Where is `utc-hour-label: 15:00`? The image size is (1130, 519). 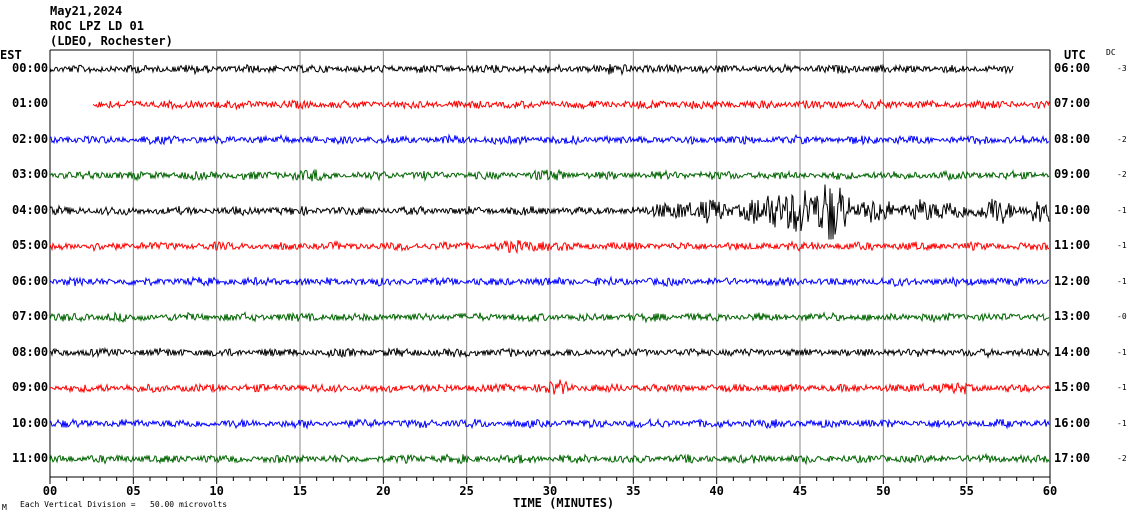 utc-hour-label: 15:00 is located at coordinates (1072, 387).